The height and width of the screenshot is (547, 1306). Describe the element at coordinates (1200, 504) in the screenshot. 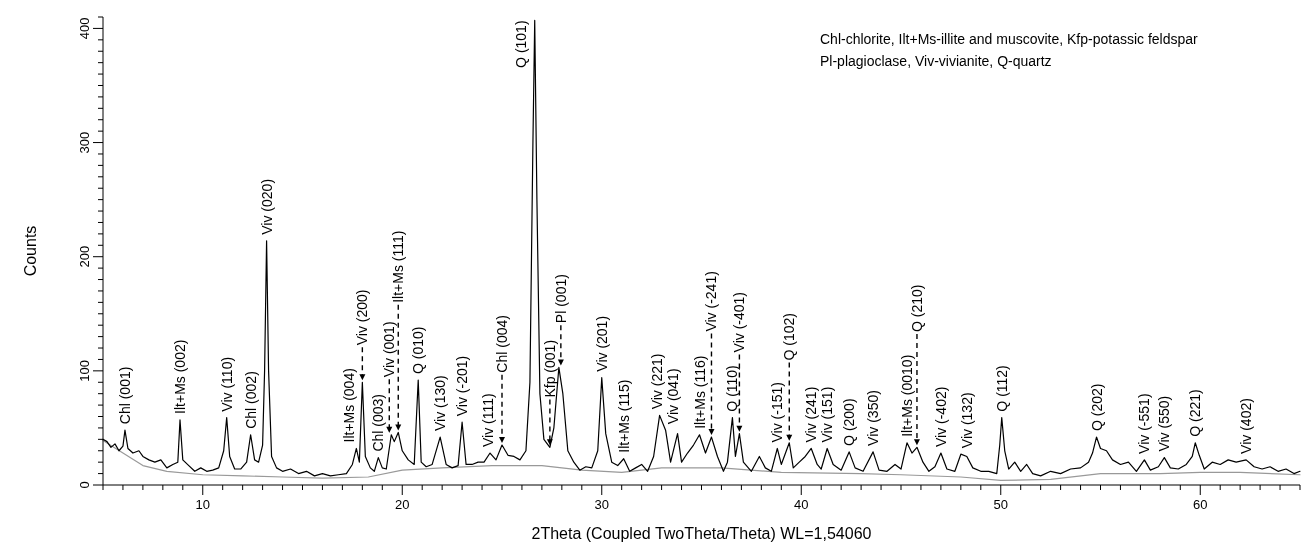

I see `x-tick-label: 60` at that location.